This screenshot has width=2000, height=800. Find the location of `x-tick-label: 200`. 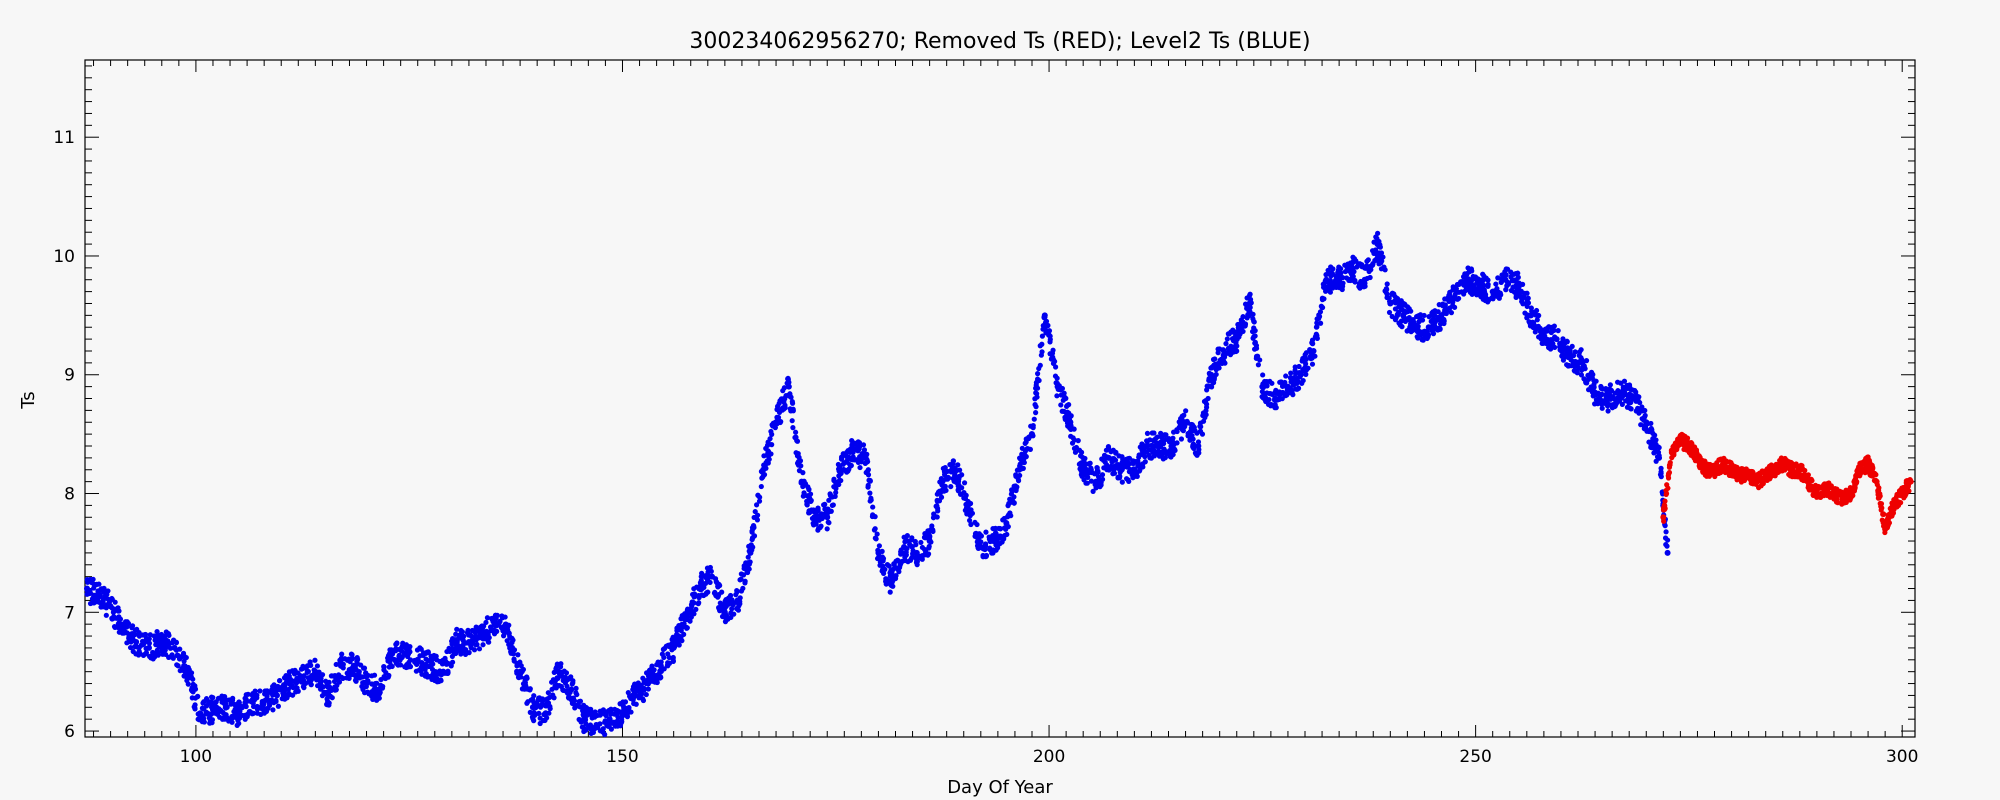

x-tick-label: 200 is located at coordinates (1049, 757).